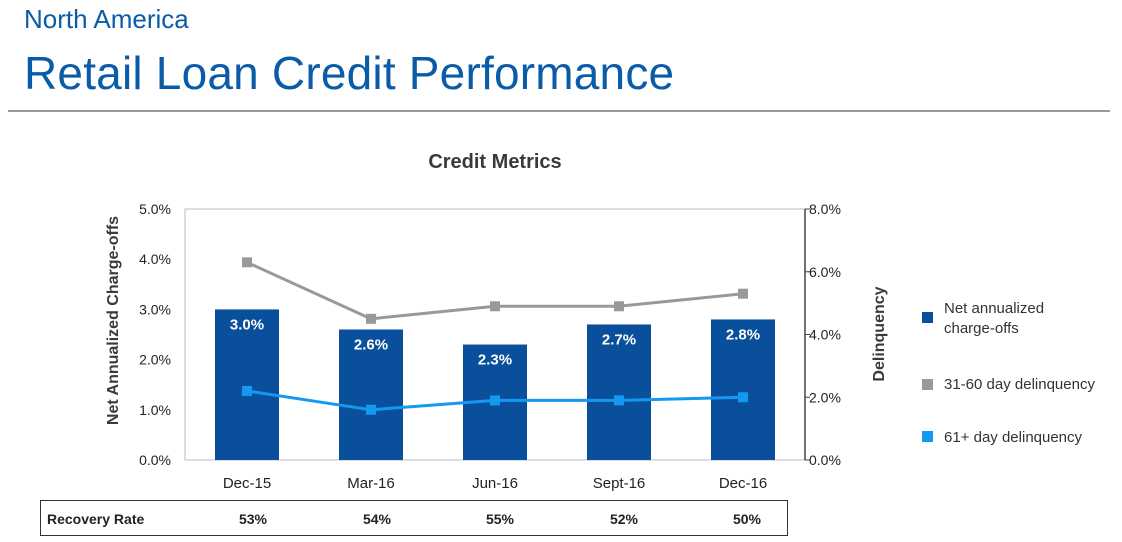 The height and width of the screenshot is (542, 1122). I want to click on y-tick-label: 5.0%, so click(155, 209).